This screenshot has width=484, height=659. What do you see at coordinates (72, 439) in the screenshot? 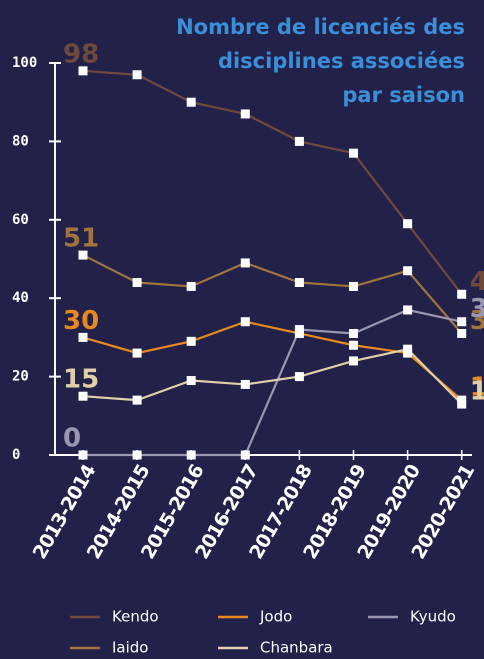
I see `data-label: 0` at bounding box center [72, 439].